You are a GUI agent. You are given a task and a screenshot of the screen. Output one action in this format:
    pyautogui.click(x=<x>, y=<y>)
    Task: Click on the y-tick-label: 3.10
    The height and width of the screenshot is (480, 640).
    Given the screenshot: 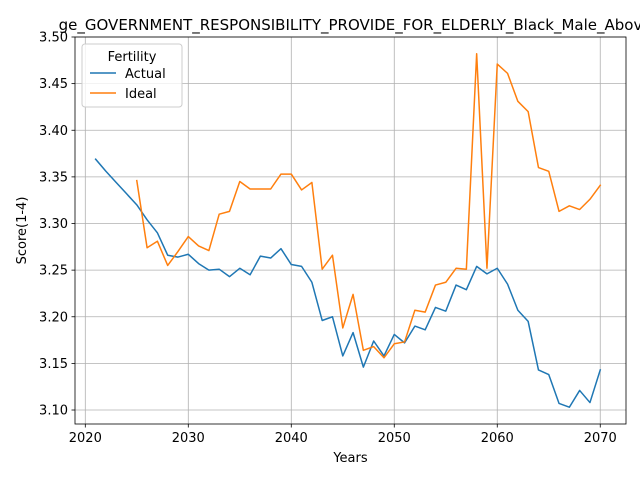 What is the action you would take?
    pyautogui.click(x=53, y=411)
    